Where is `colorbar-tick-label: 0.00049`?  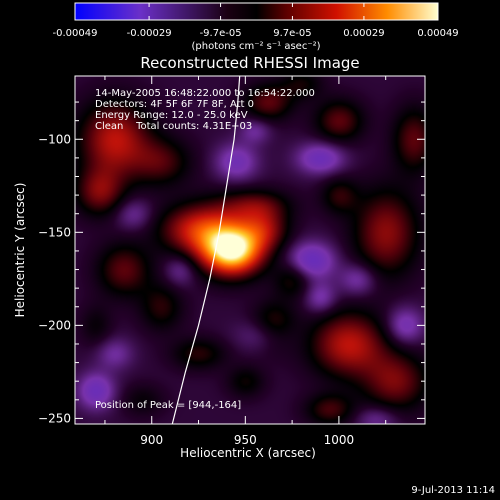
colorbar-tick-label: 0.00049 is located at coordinates (437, 33).